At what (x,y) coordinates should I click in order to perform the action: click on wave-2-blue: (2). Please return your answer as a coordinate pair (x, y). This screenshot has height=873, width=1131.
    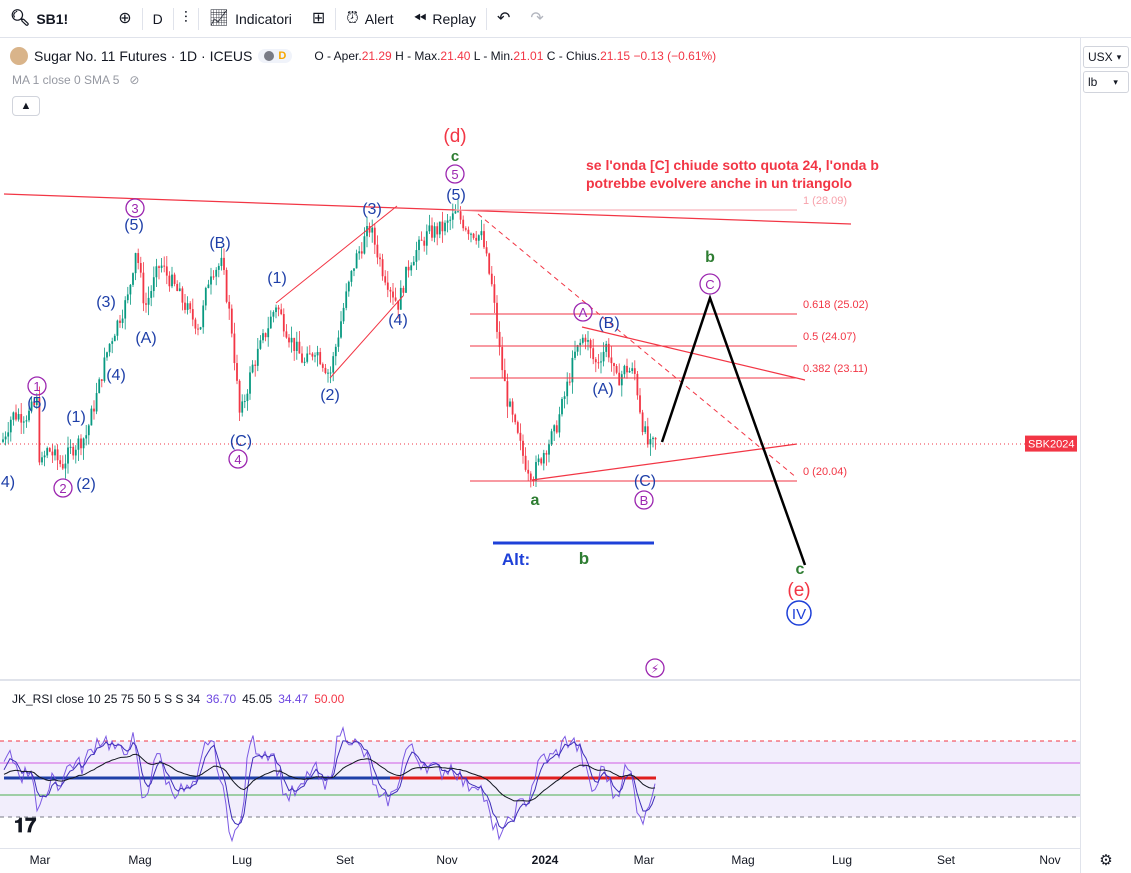
    Looking at the image, I should click on (86, 484).